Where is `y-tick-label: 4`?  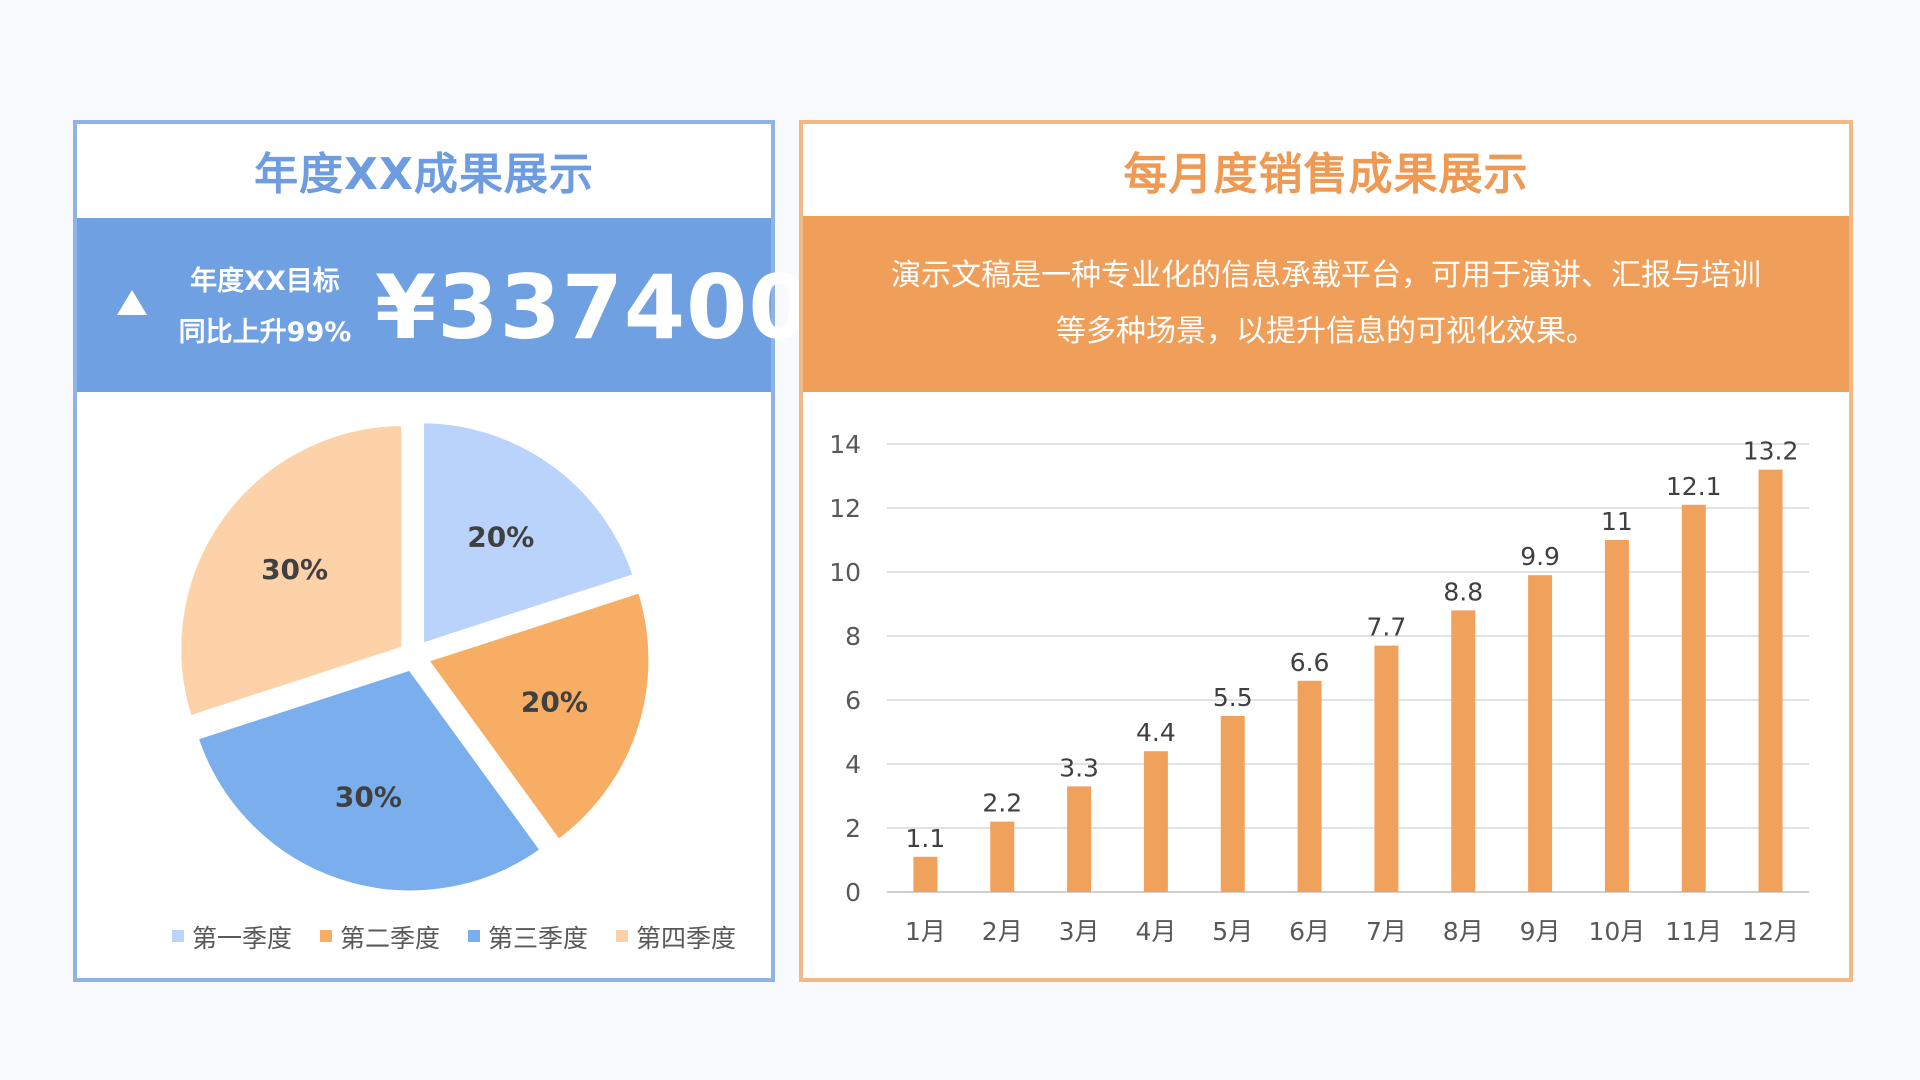 y-tick-label: 4 is located at coordinates (853, 764).